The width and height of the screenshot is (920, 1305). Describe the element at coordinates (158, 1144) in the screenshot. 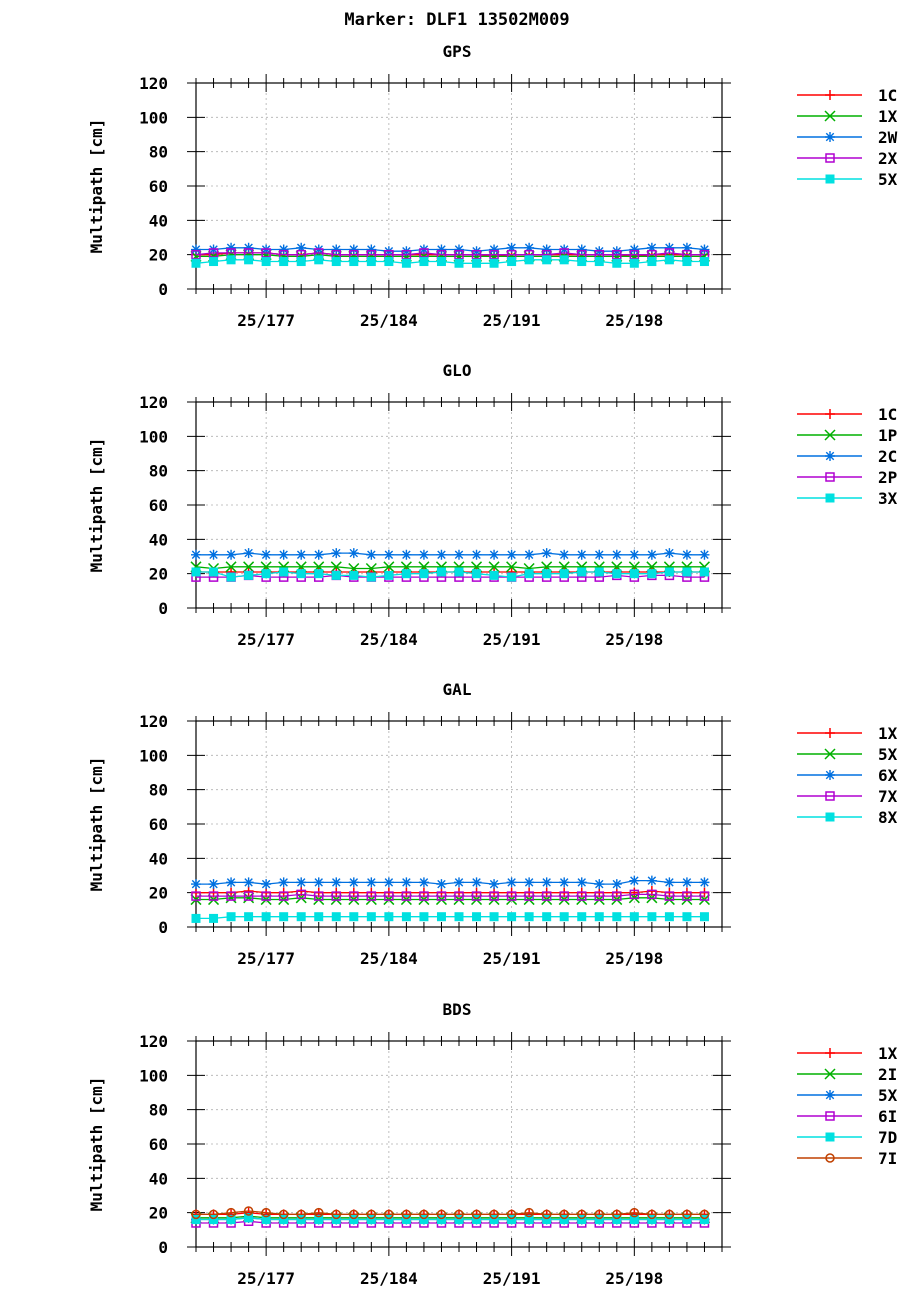

I see `y-tick-label: 60` at that location.